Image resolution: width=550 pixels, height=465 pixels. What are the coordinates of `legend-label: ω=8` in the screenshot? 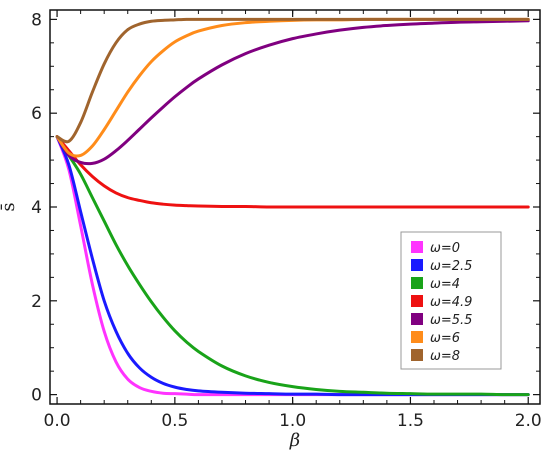 It's located at (445, 356).